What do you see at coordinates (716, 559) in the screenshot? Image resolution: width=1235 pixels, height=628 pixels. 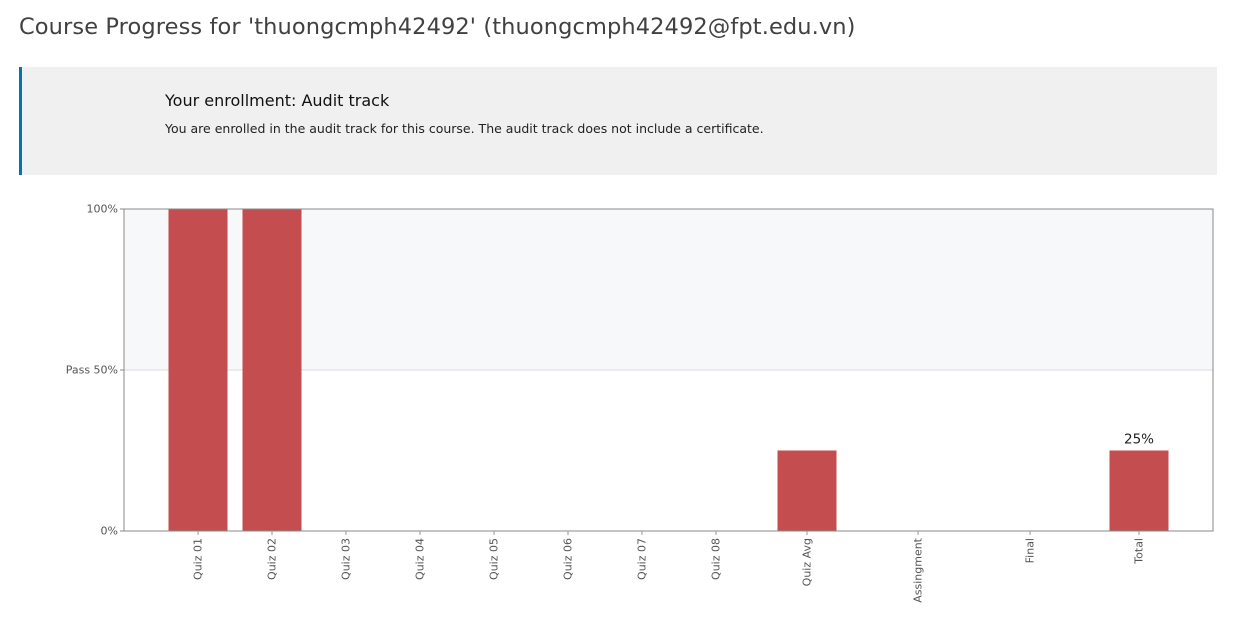 I see `x-tick-label: Quiz 08` at bounding box center [716, 559].